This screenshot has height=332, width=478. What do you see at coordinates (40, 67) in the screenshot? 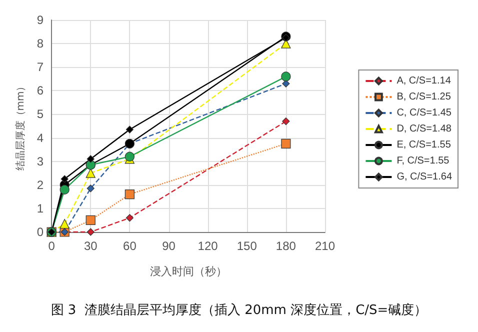
I see `y-tick-label: 7` at bounding box center [40, 67].